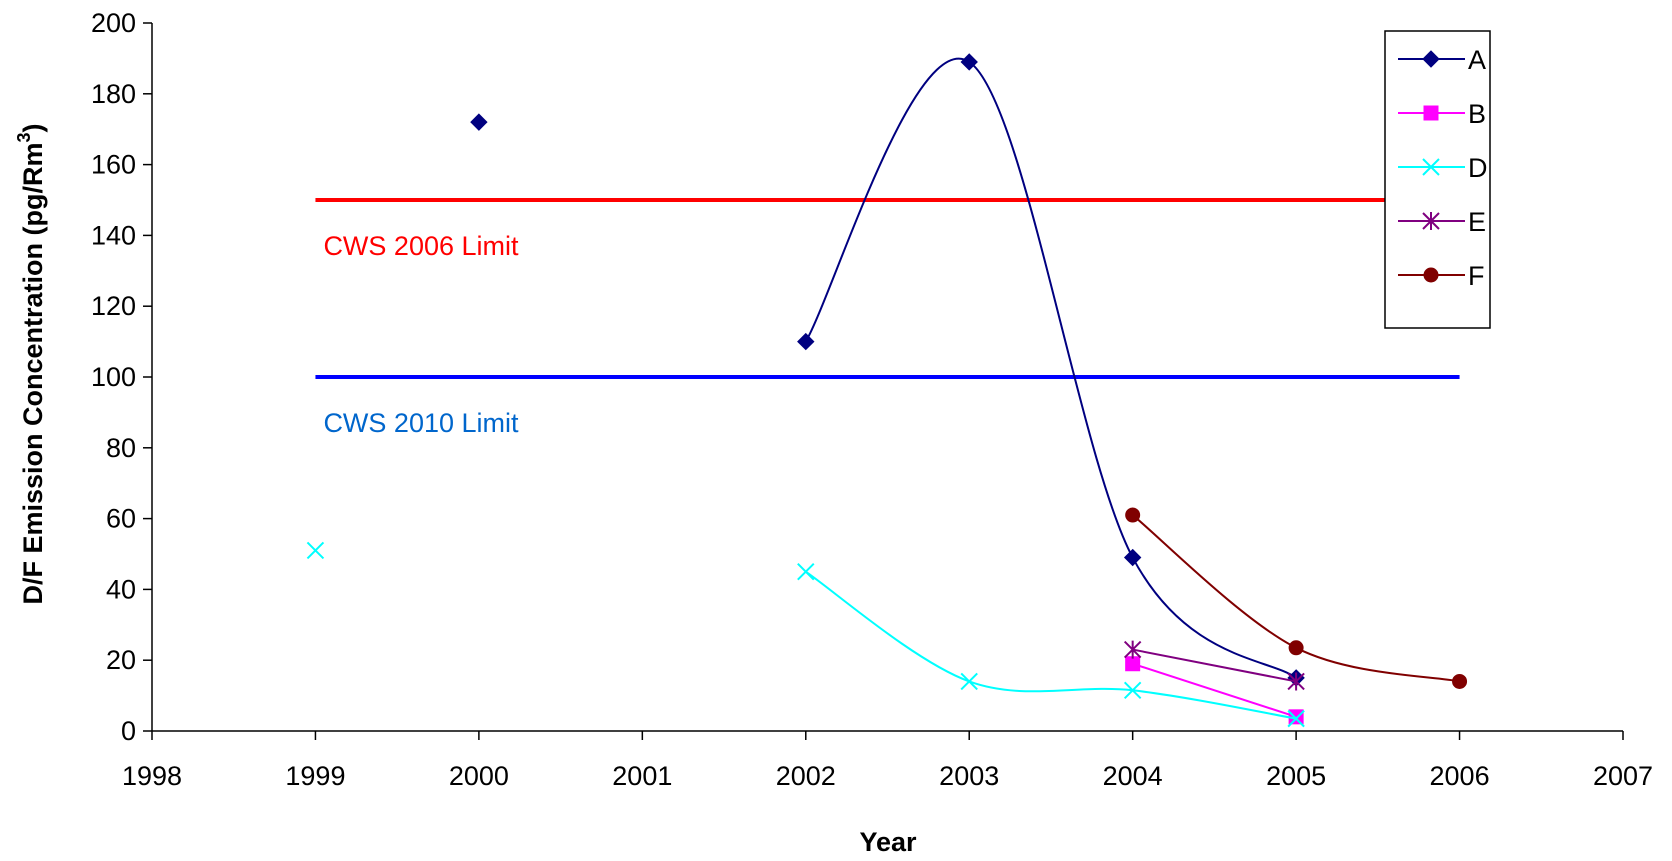 This screenshot has width=1672, height=861. I want to click on legend-item-E: E, so click(1442, 222).